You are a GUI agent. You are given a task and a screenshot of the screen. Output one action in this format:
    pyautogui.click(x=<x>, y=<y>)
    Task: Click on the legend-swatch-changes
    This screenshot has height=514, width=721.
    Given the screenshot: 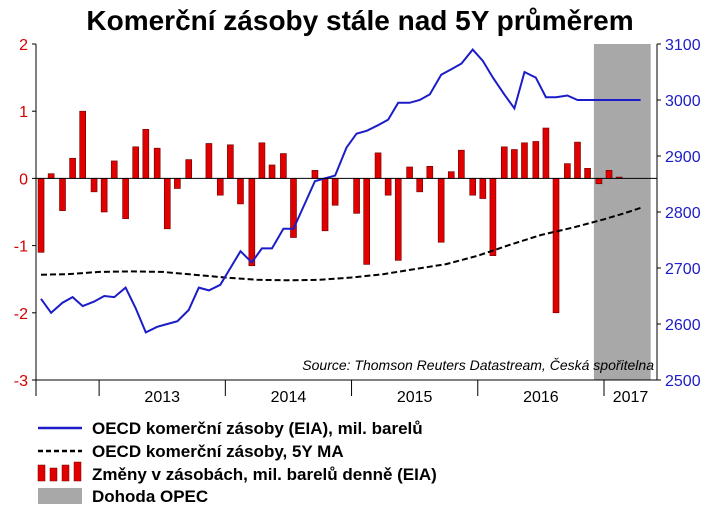 What is the action you would take?
    pyautogui.click(x=59, y=471)
    